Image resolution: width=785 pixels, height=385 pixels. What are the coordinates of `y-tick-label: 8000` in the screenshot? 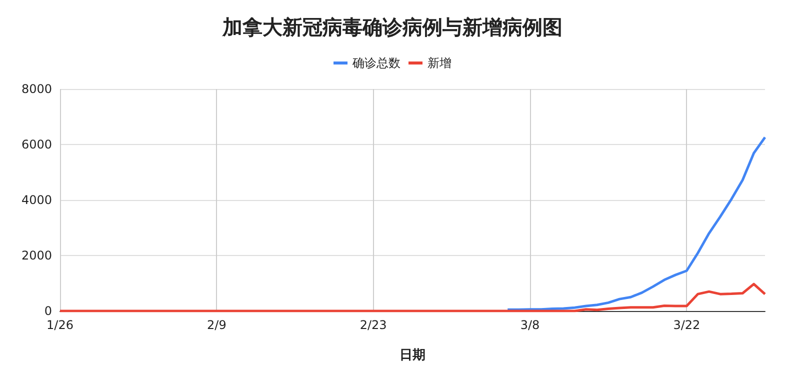 It's located at (36, 89).